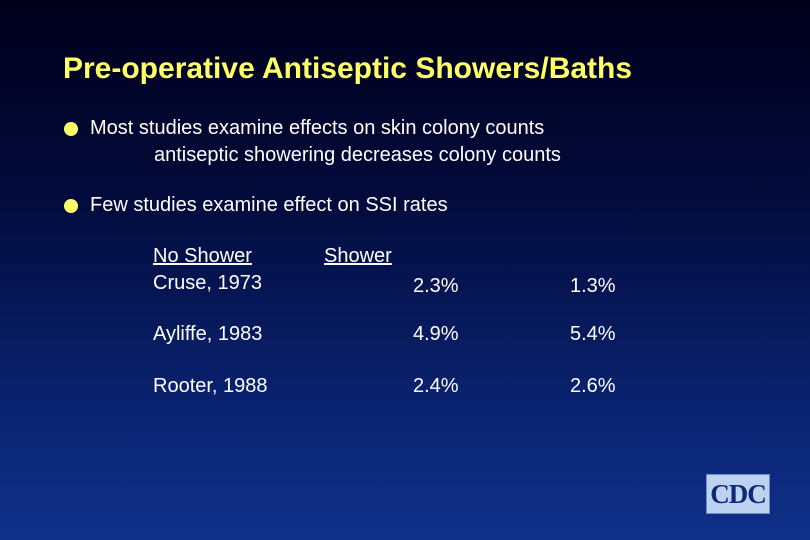  What do you see at coordinates (436, 286) in the screenshot?
I see `table-row-no-shower-value: 2.3%` at bounding box center [436, 286].